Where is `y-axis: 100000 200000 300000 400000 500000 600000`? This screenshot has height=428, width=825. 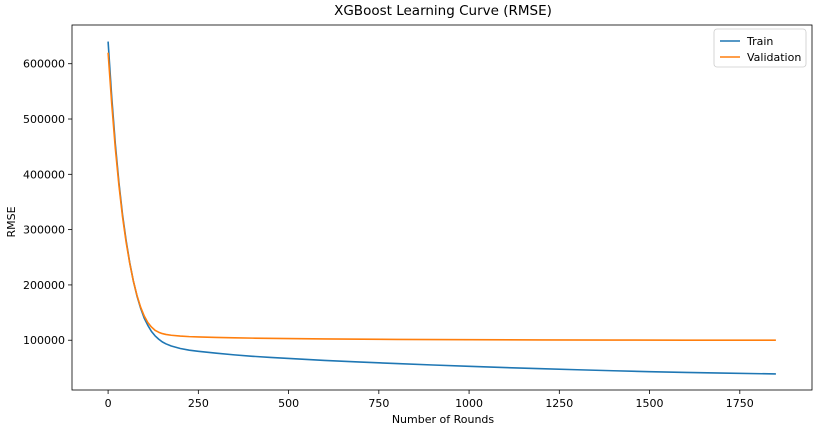
y-axis: 100000 200000 300000 400000 500000 600000 is located at coordinates (47, 202).